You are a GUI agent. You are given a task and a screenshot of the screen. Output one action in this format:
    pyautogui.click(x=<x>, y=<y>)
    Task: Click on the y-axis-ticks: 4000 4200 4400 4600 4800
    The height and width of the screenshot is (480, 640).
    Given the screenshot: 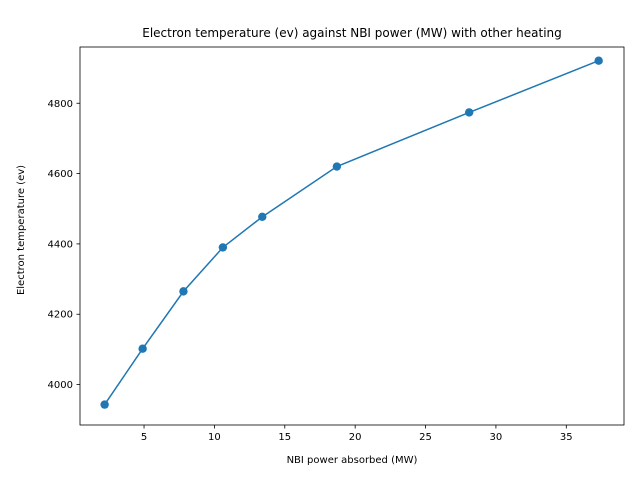 What is the action you would take?
    pyautogui.click(x=64, y=245)
    